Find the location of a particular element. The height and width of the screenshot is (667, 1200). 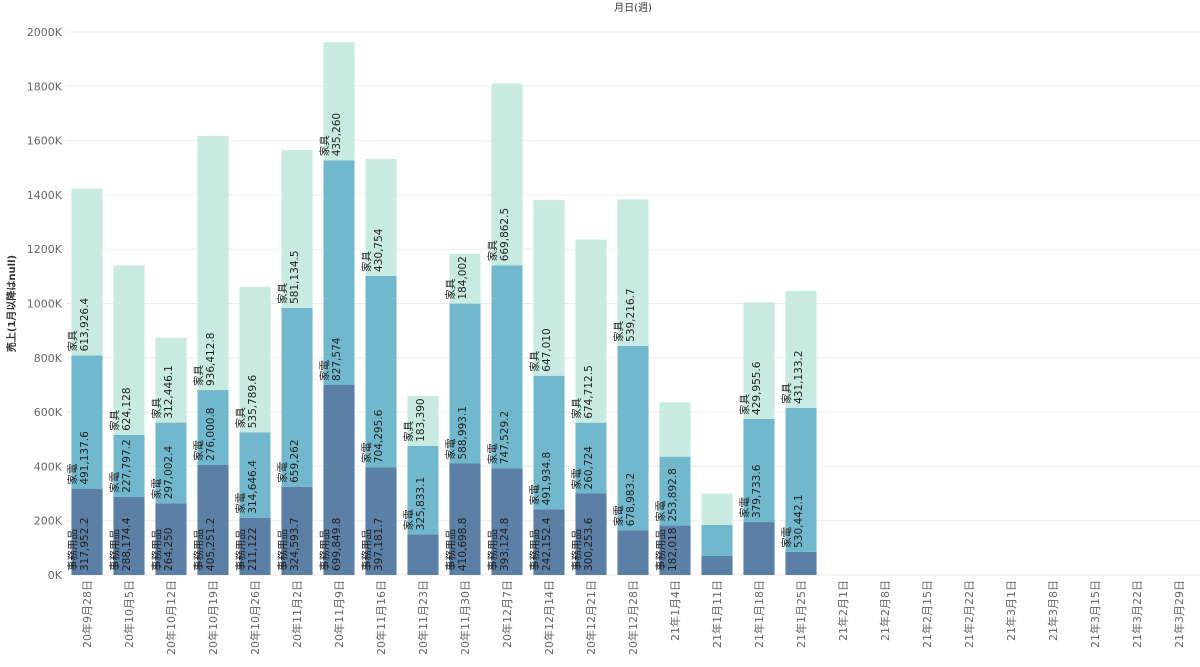

x-tick: 21年2月15日 is located at coordinates (927, 614).